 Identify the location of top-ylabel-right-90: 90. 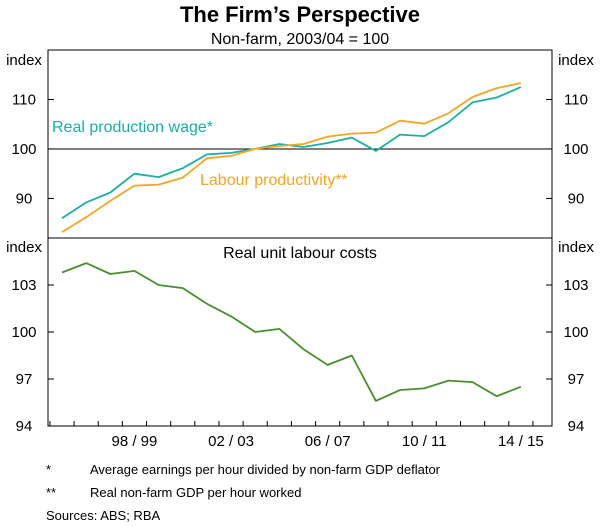
(576, 198).